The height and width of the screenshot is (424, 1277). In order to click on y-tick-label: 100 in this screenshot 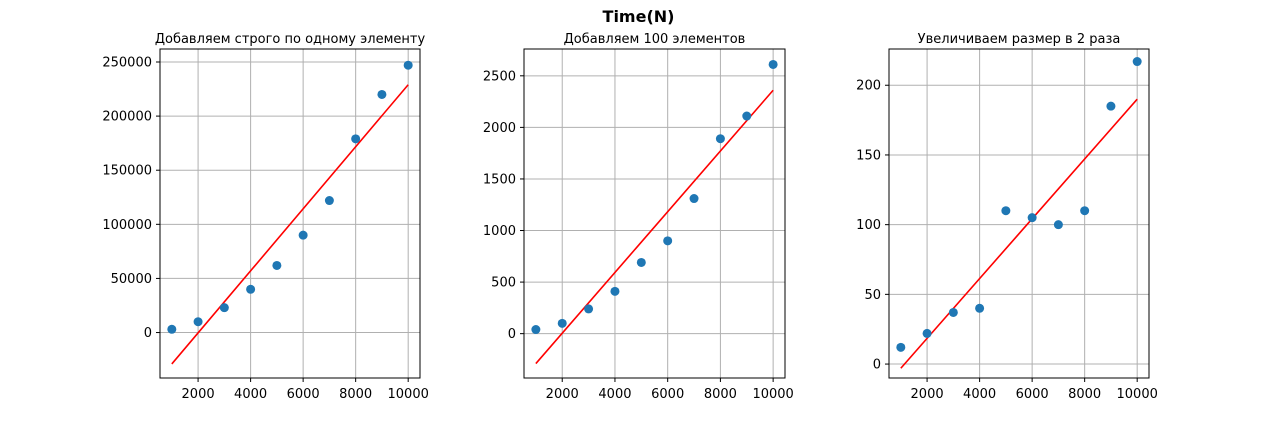, I will do `click(868, 225)`.